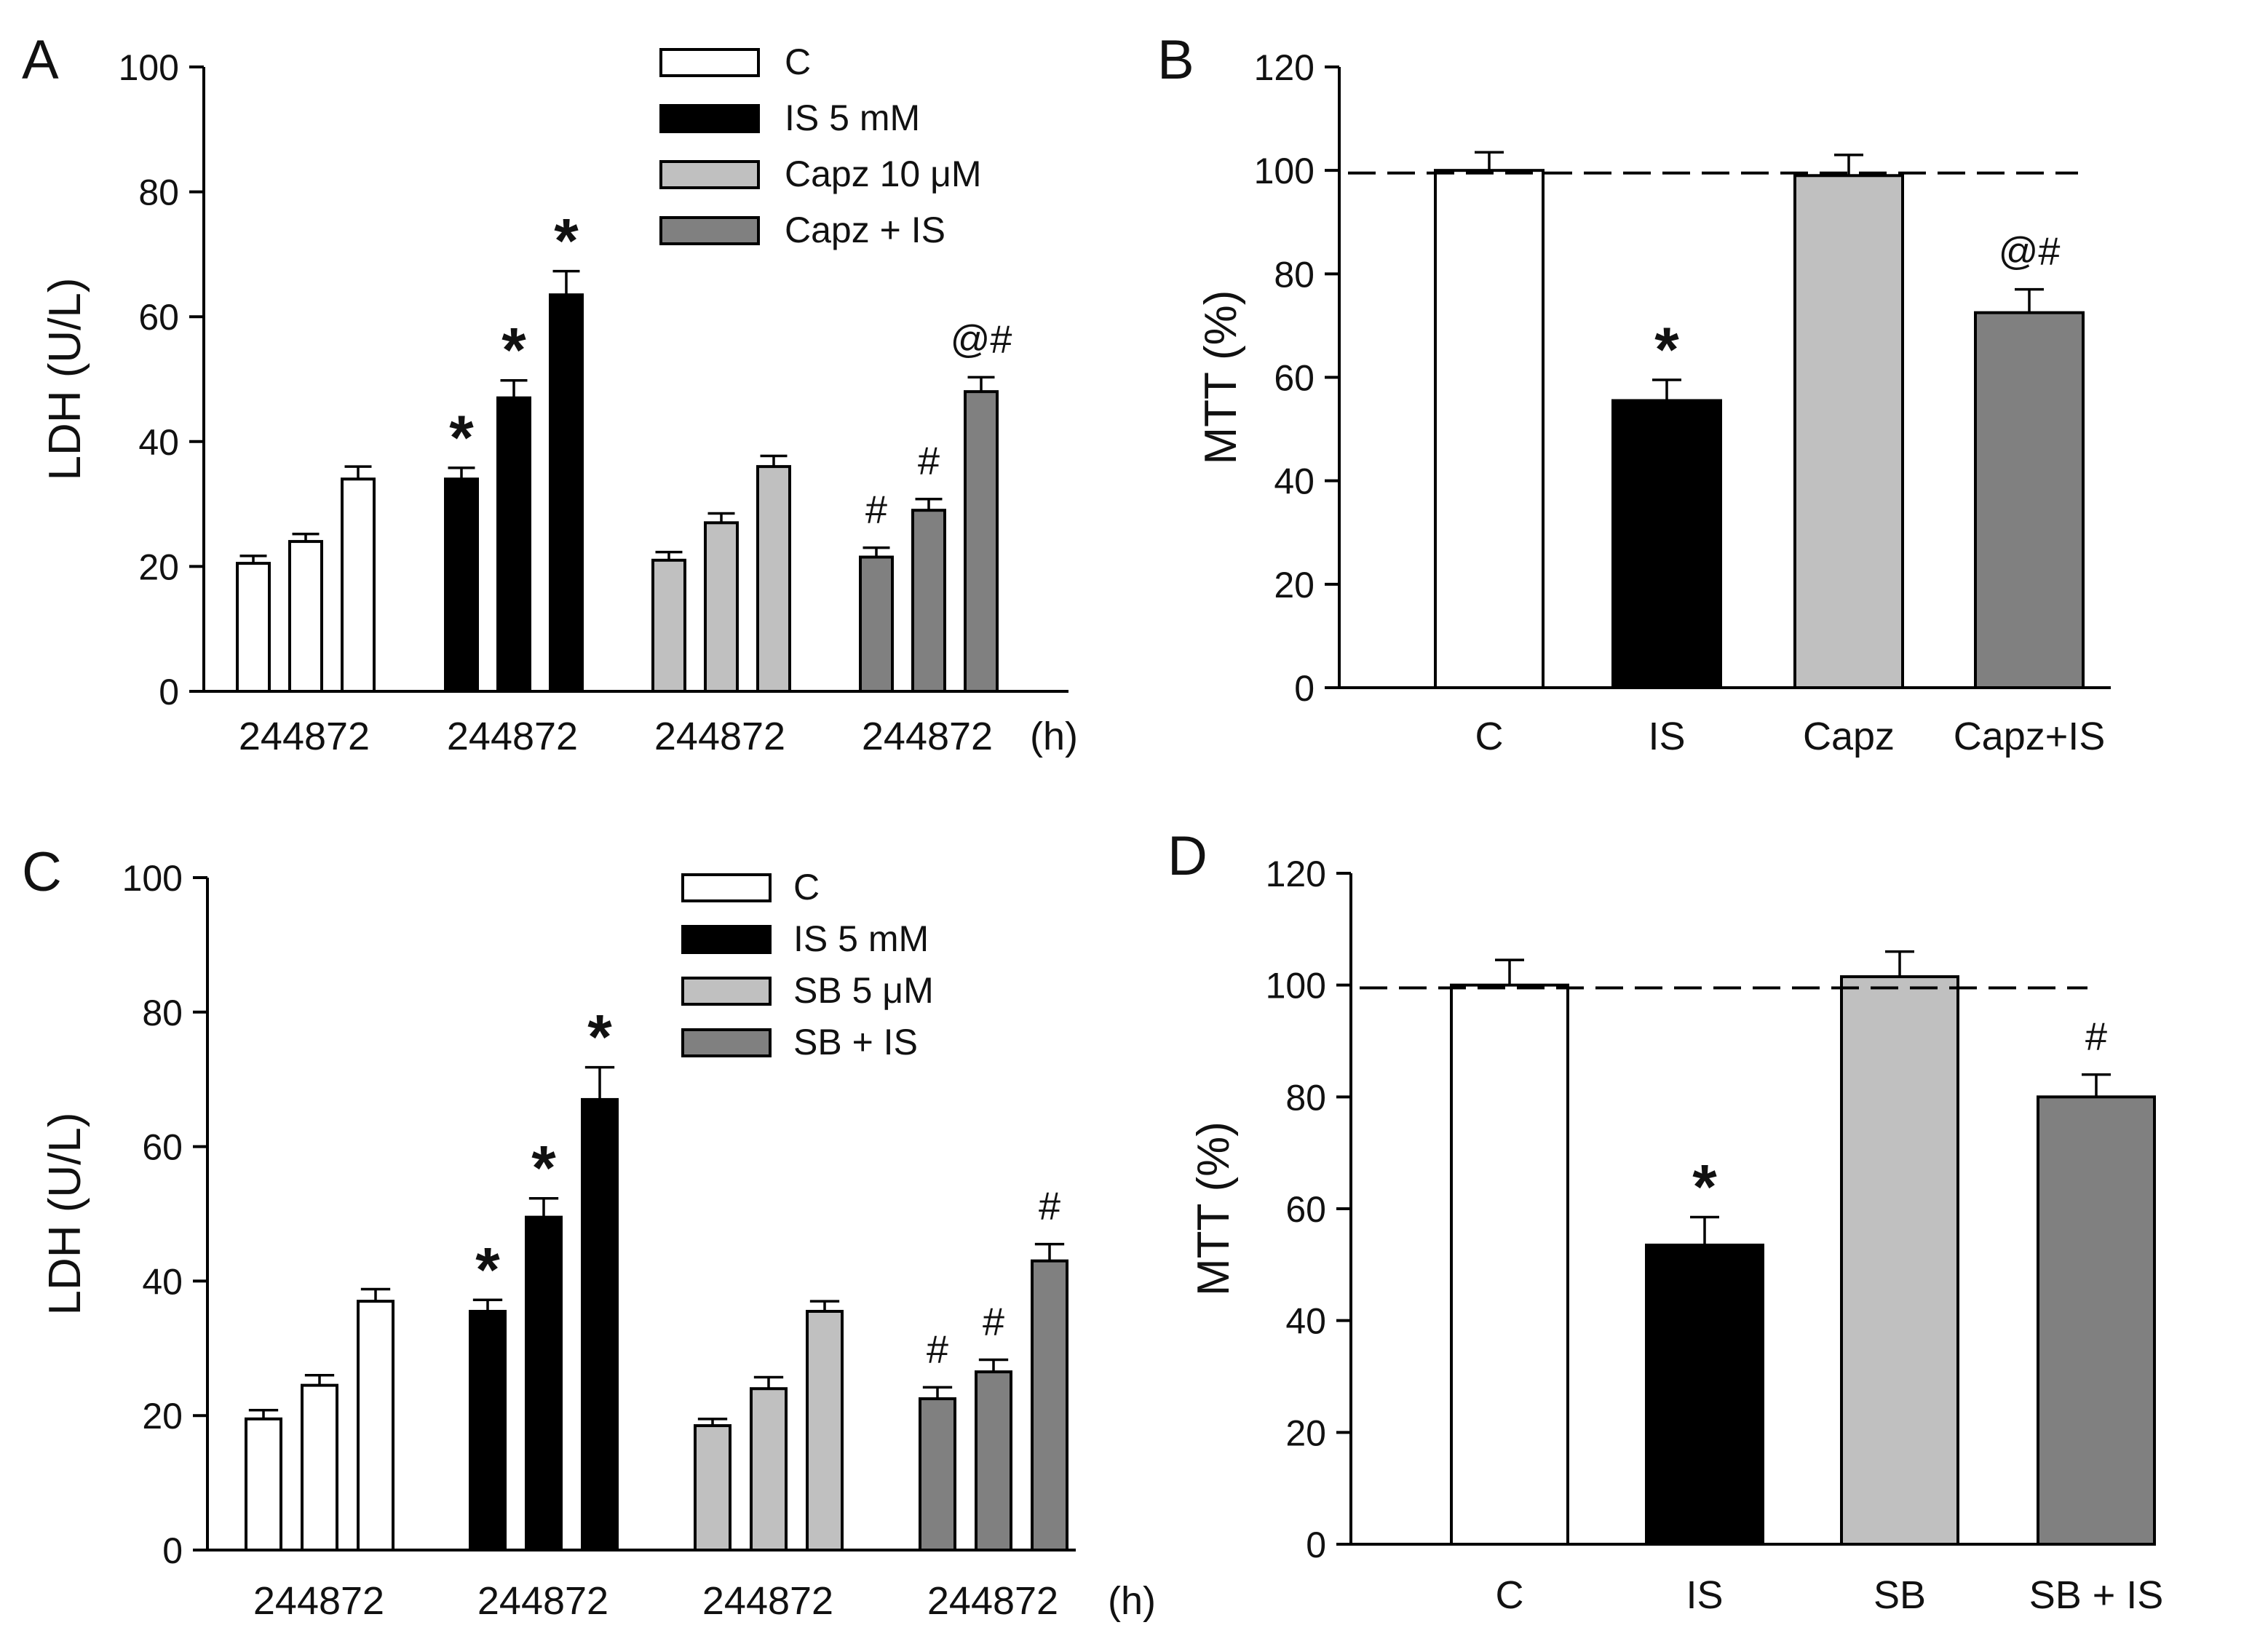  What do you see at coordinates (863, 990) in the screenshot?
I see `legend-entry: SB 5 μM` at bounding box center [863, 990].